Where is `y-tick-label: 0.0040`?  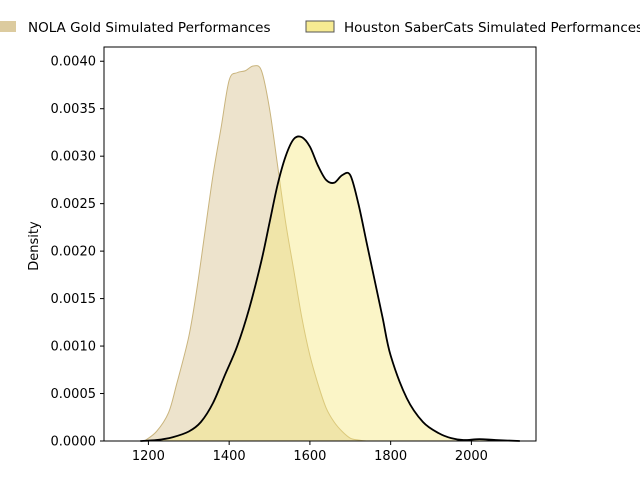
y-tick-label: 0.0040 is located at coordinates (74, 62).